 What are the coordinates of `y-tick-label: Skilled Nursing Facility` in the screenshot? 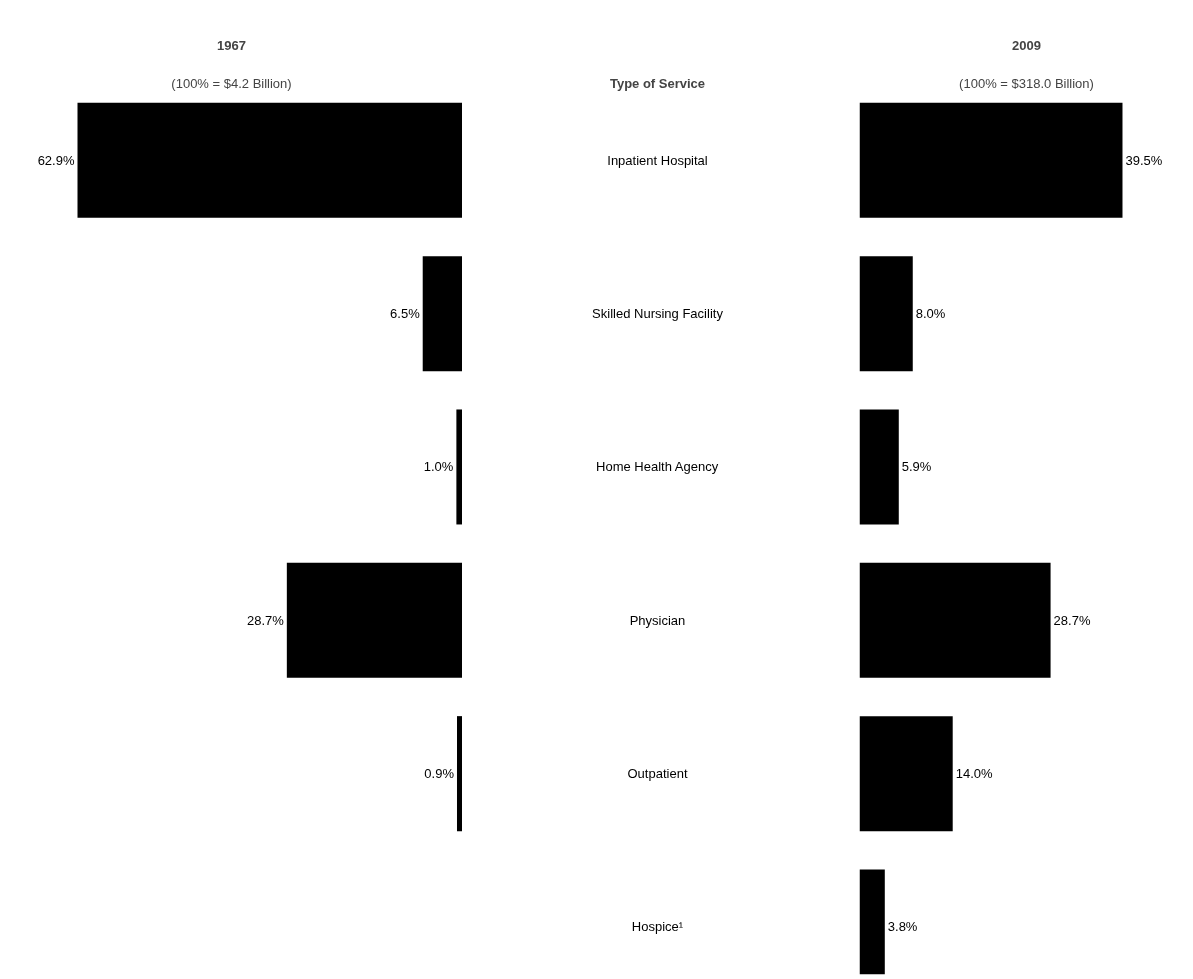 It's located at (658, 314).